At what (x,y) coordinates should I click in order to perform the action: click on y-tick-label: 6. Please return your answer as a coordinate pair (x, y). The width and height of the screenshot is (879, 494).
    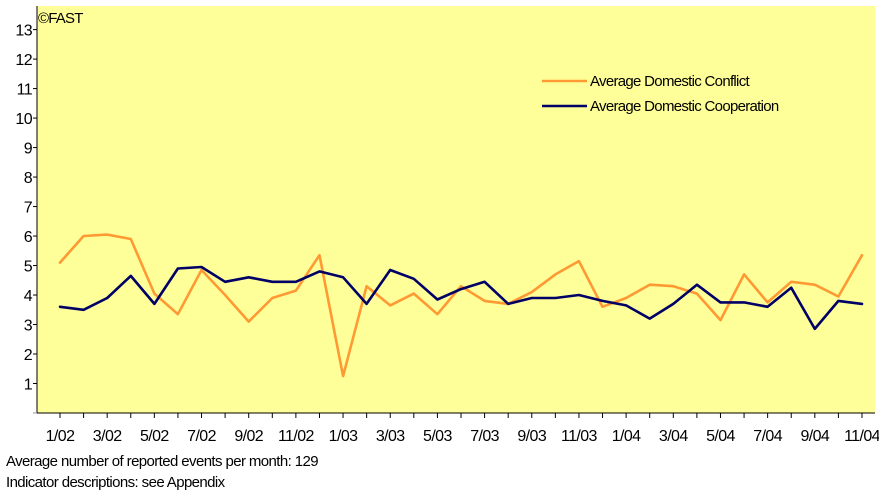
    Looking at the image, I should click on (28, 237).